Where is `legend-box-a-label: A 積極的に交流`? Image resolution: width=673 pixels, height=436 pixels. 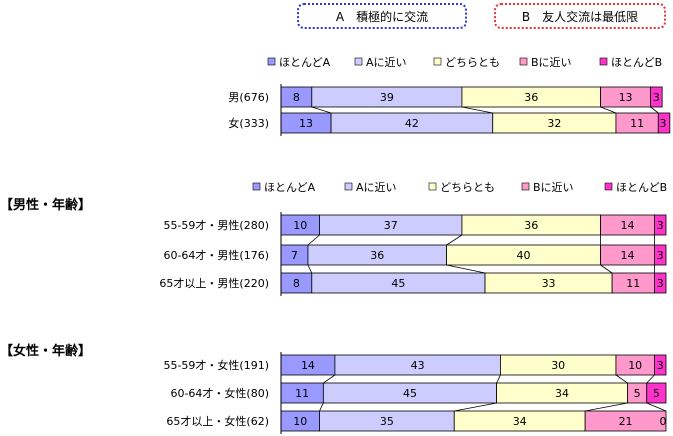
legend-box-a-label: A 積極的に交流 is located at coordinates (382, 16).